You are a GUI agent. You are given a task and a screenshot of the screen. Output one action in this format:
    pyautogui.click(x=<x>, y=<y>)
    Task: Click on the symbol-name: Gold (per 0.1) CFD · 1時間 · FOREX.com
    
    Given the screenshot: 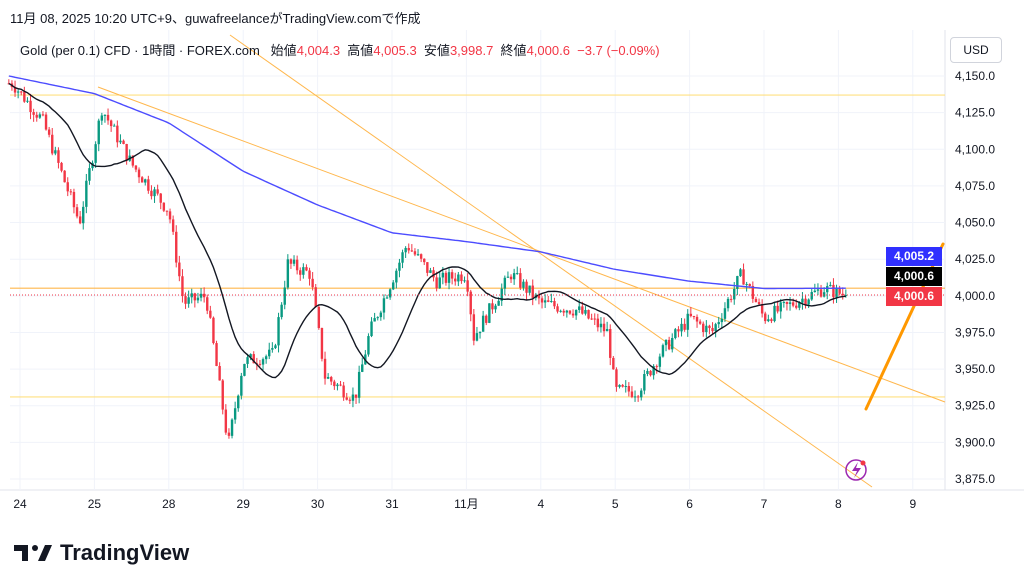 What is the action you would take?
    pyautogui.click(x=140, y=50)
    